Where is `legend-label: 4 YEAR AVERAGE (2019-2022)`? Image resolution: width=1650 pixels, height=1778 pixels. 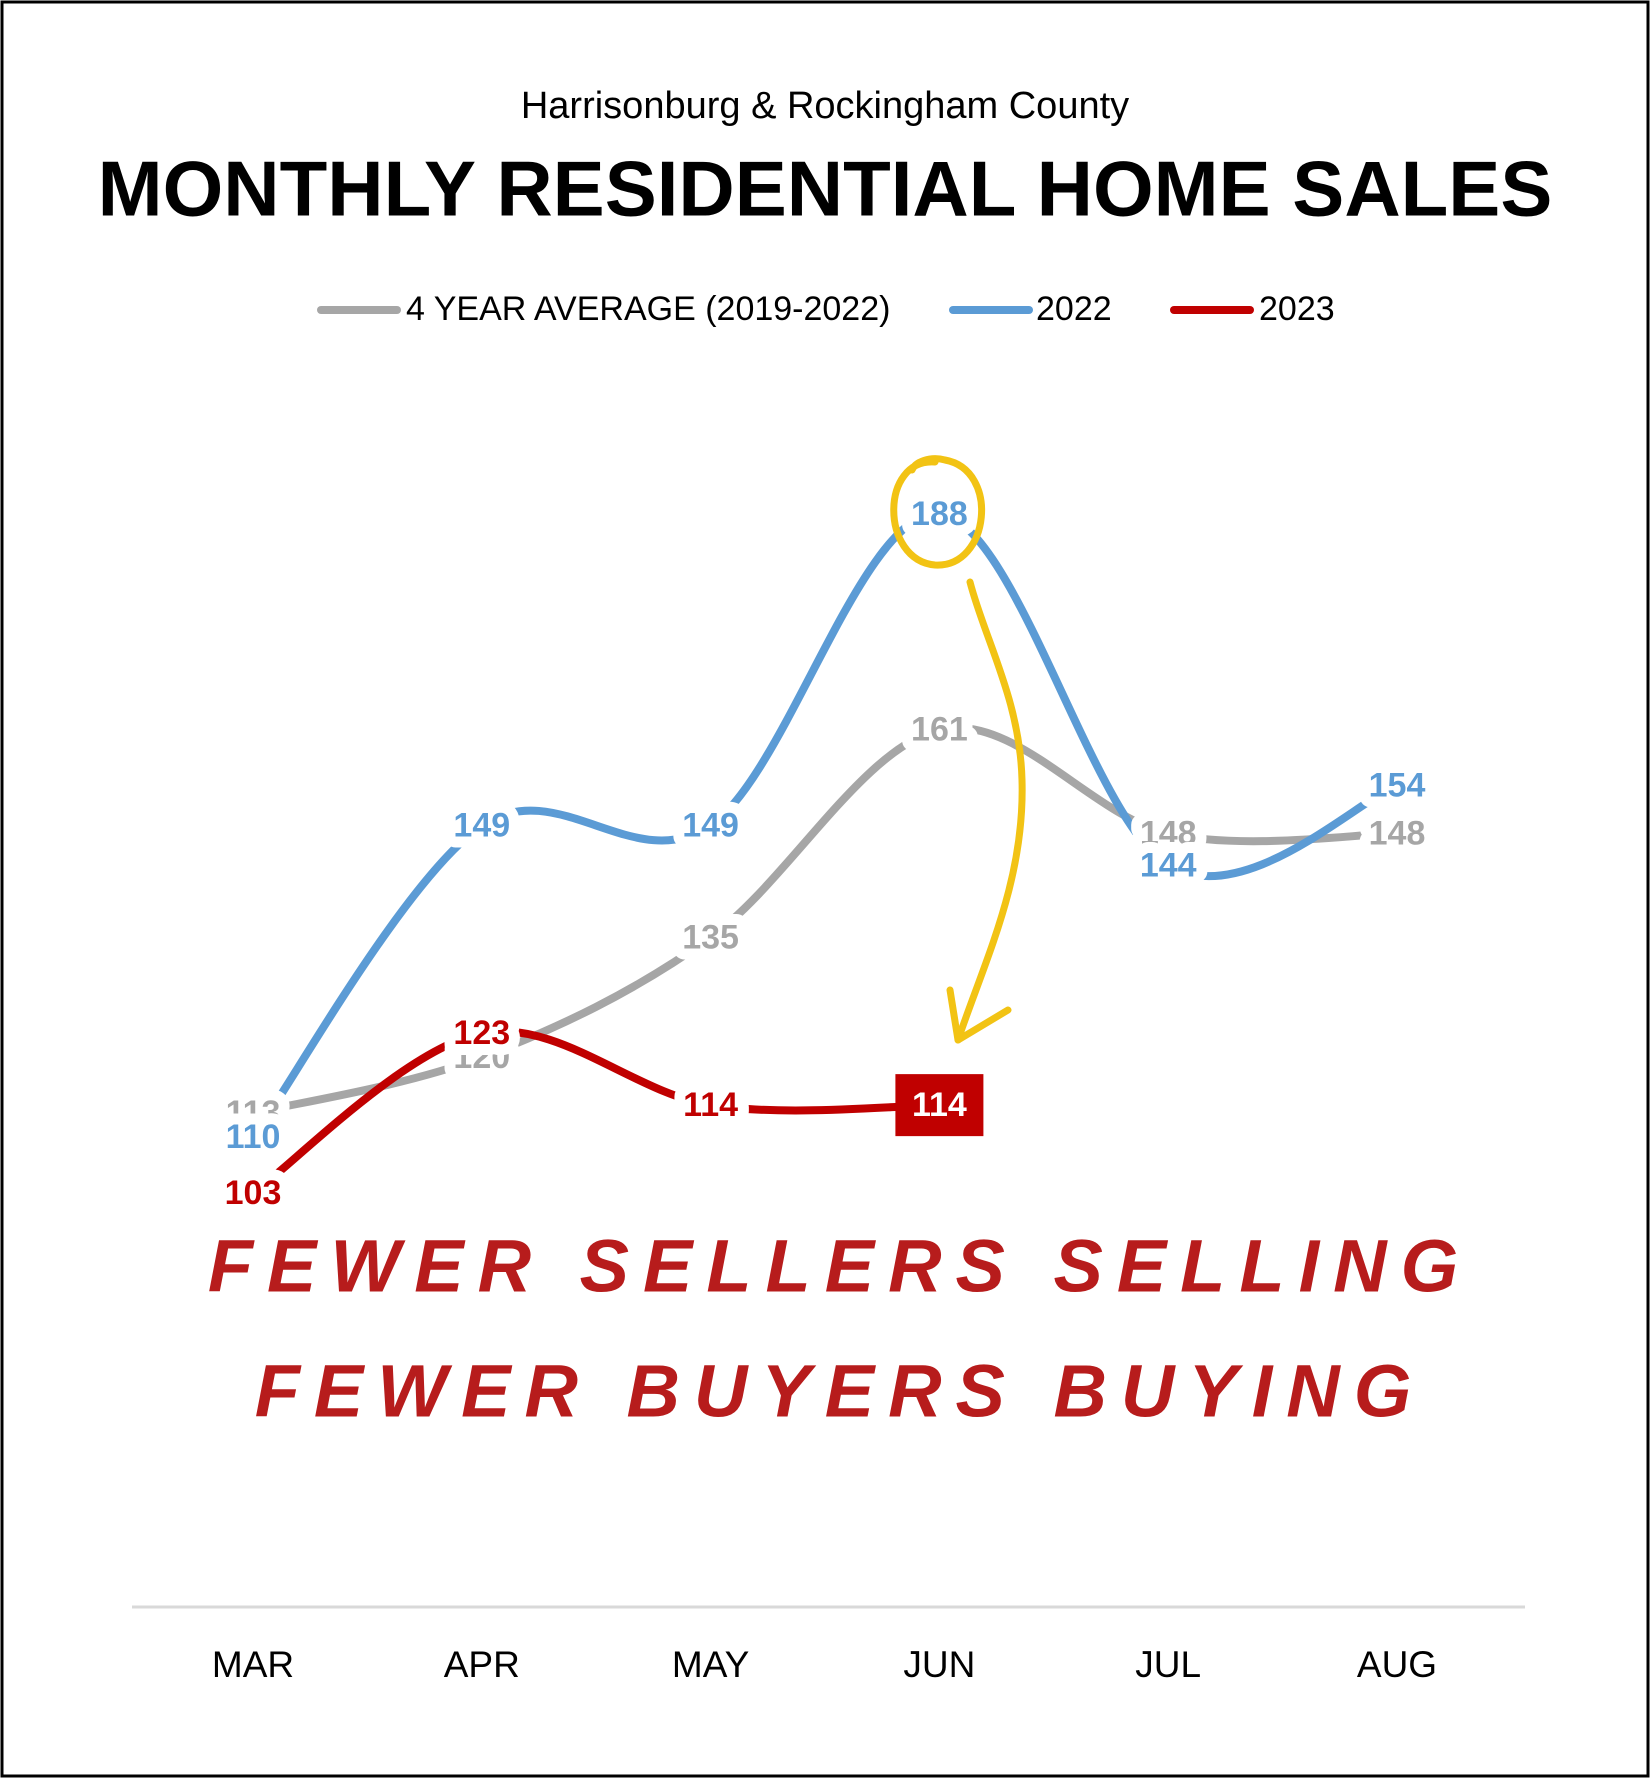
legend-label: 4 YEAR AVERAGE (2019-2022) is located at coordinates (648, 309).